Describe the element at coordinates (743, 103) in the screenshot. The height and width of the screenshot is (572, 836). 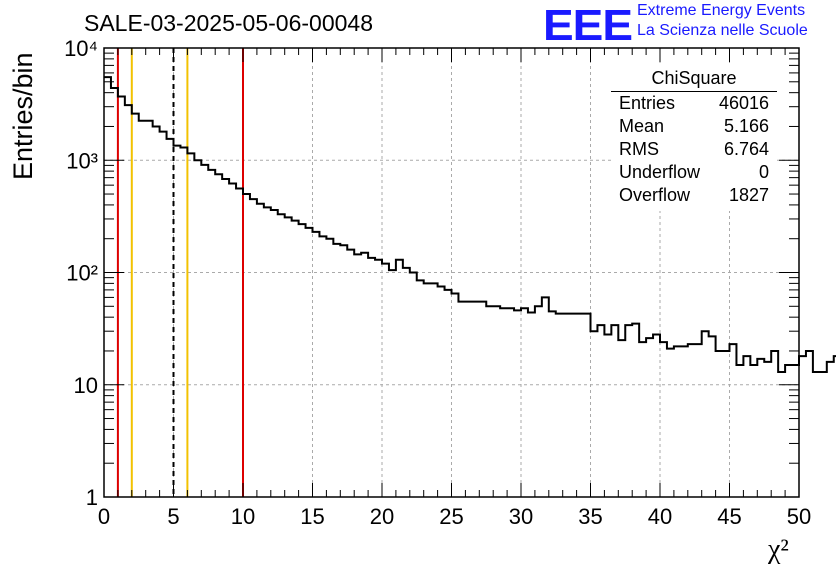
I see `stats-value: 46016` at that location.